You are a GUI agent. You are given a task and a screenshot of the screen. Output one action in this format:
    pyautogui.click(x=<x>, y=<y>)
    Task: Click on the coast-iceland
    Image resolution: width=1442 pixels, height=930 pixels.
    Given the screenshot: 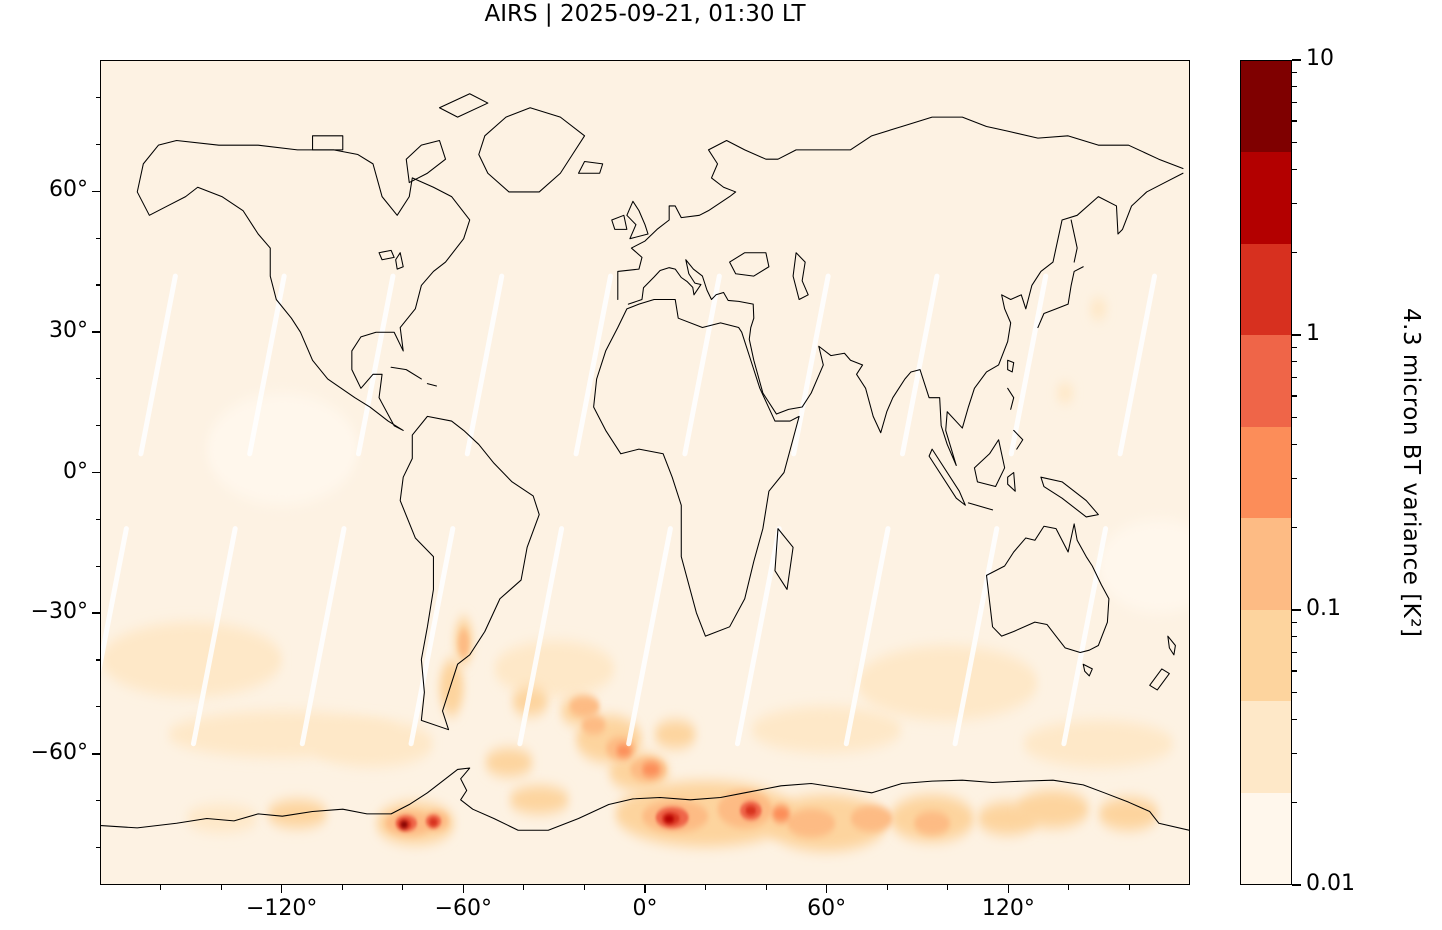 What is the action you would take?
    pyautogui.click(x=591, y=168)
    